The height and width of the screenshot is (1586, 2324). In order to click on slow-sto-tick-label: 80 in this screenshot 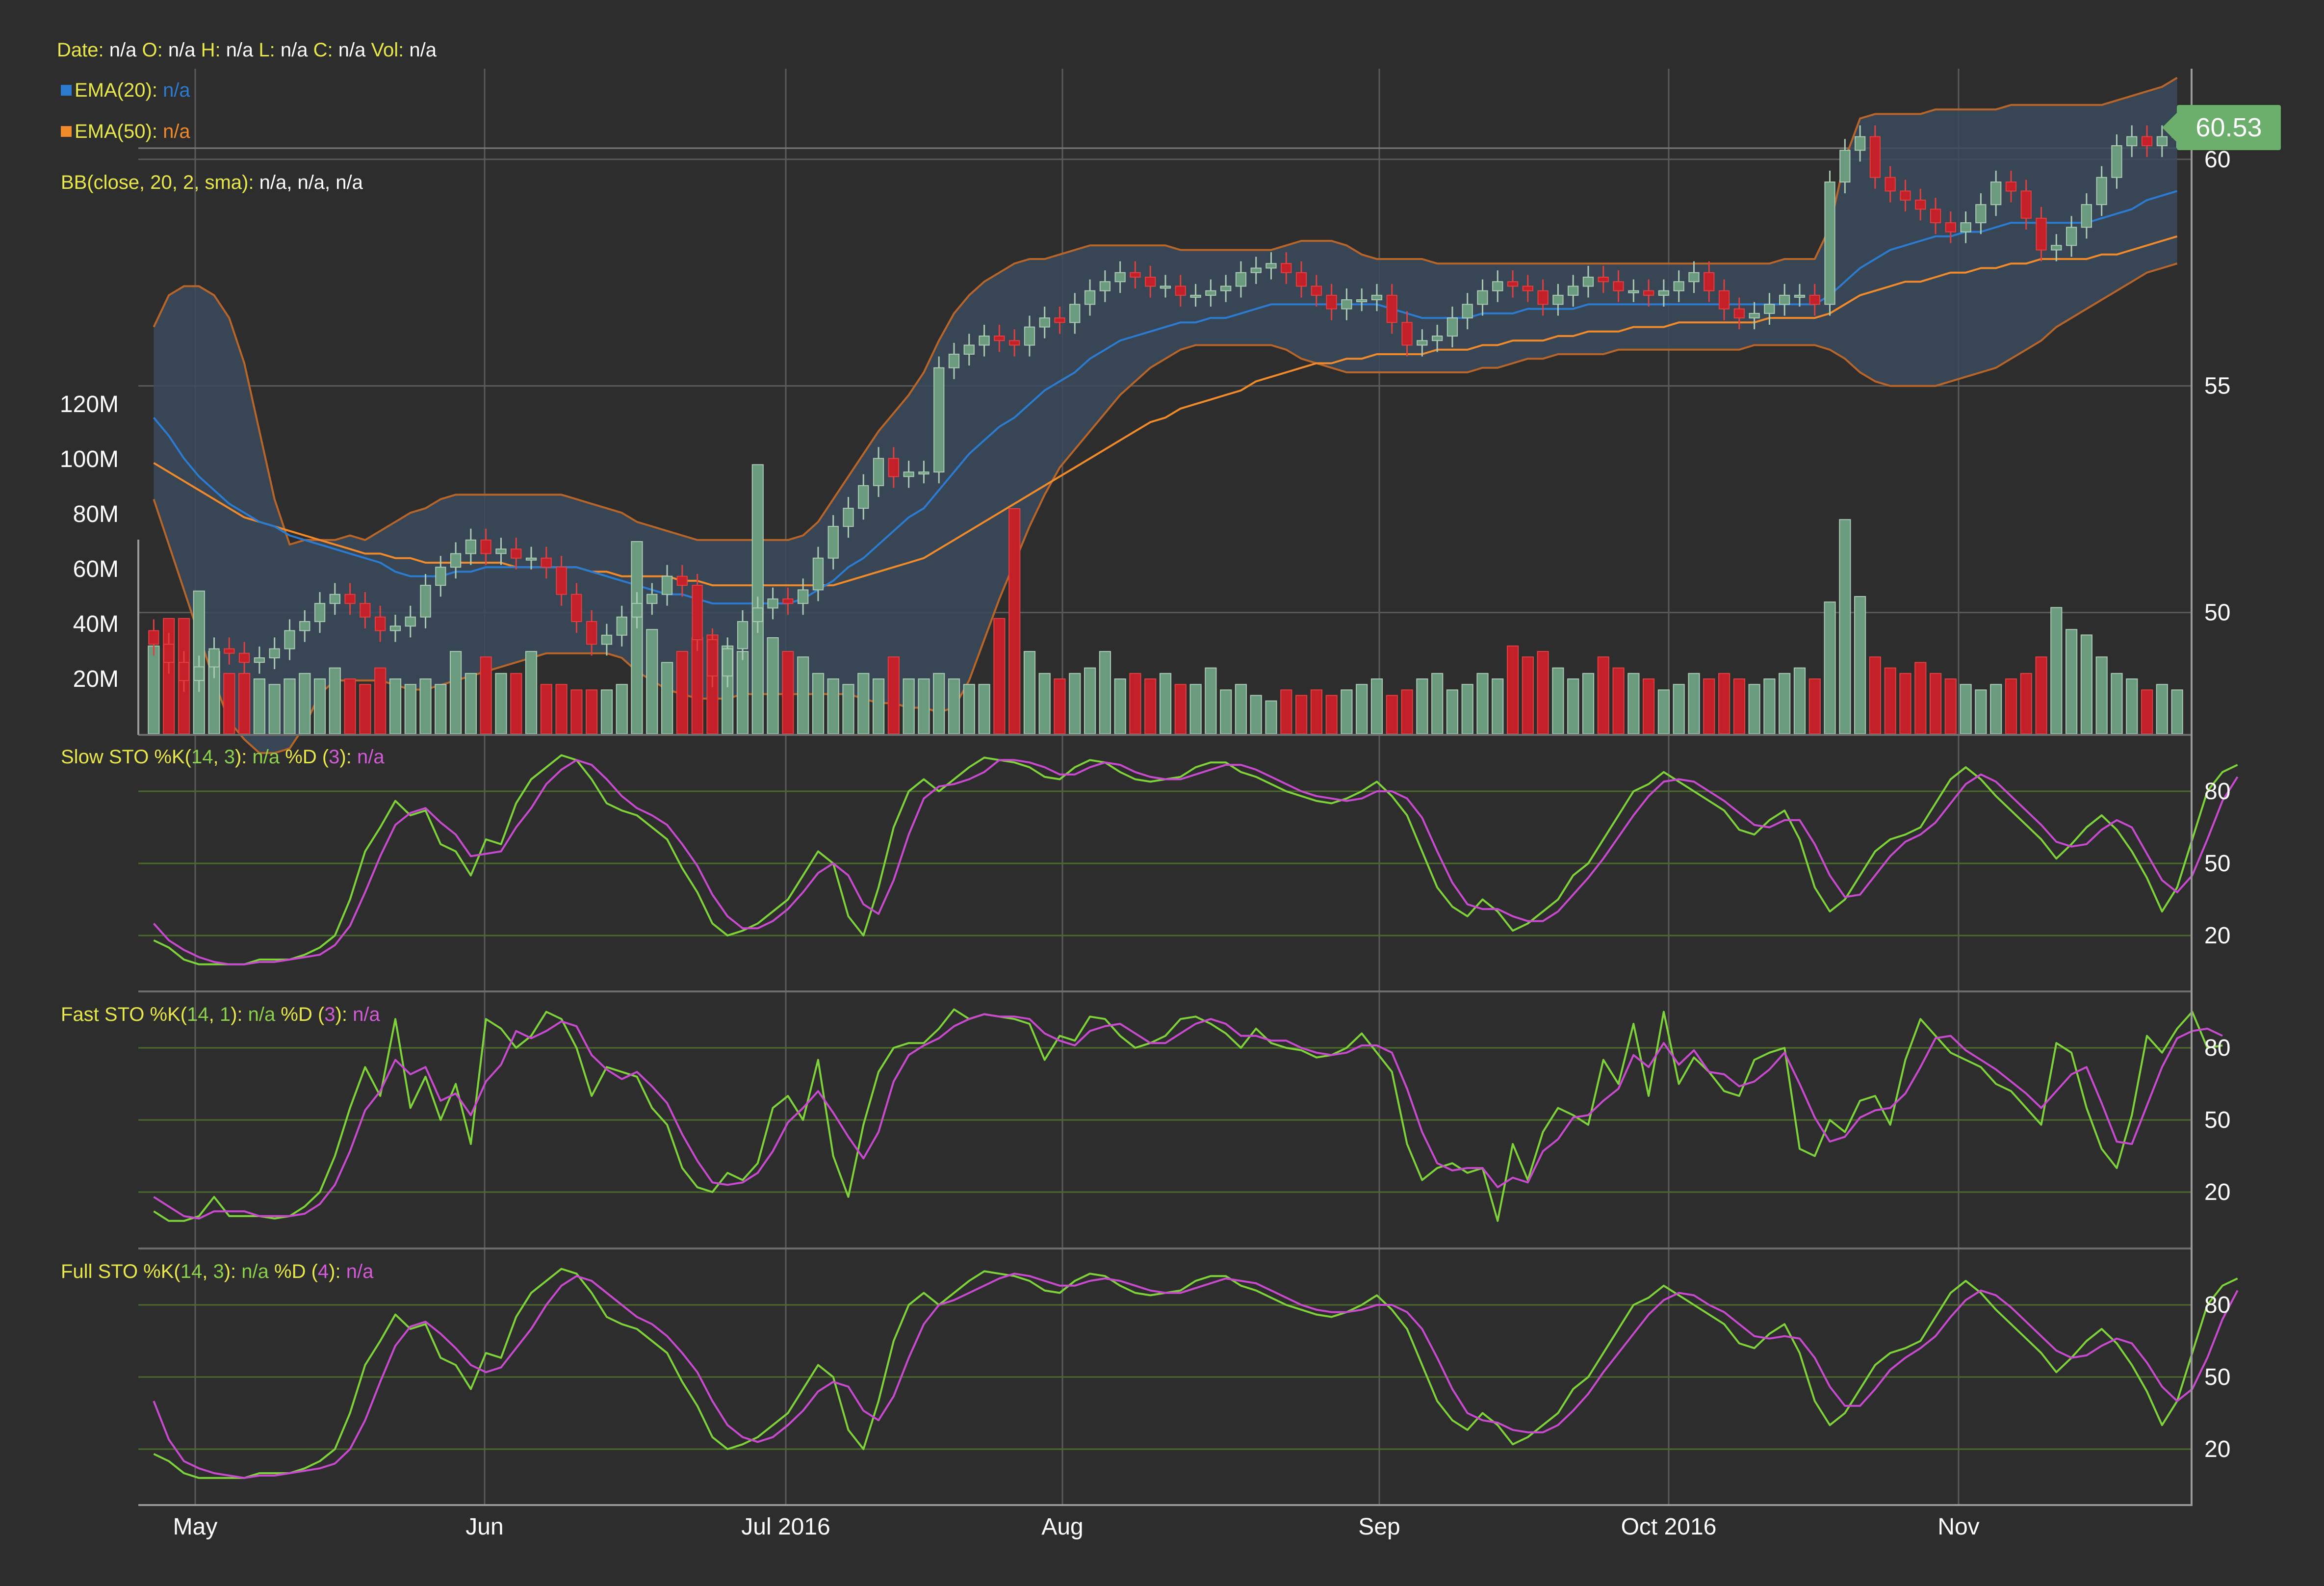, I will do `click(2217, 792)`.